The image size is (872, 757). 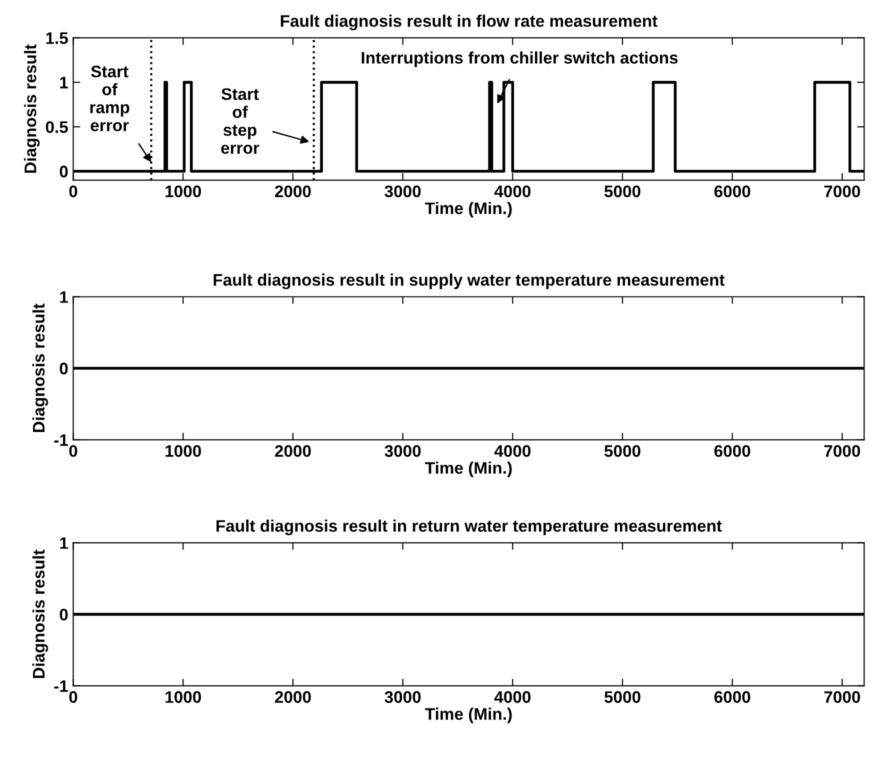 What do you see at coordinates (469, 22) in the screenshot?
I see `chart-title: Fault diagnosis result in flow rate measurement` at bounding box center [469, 22].